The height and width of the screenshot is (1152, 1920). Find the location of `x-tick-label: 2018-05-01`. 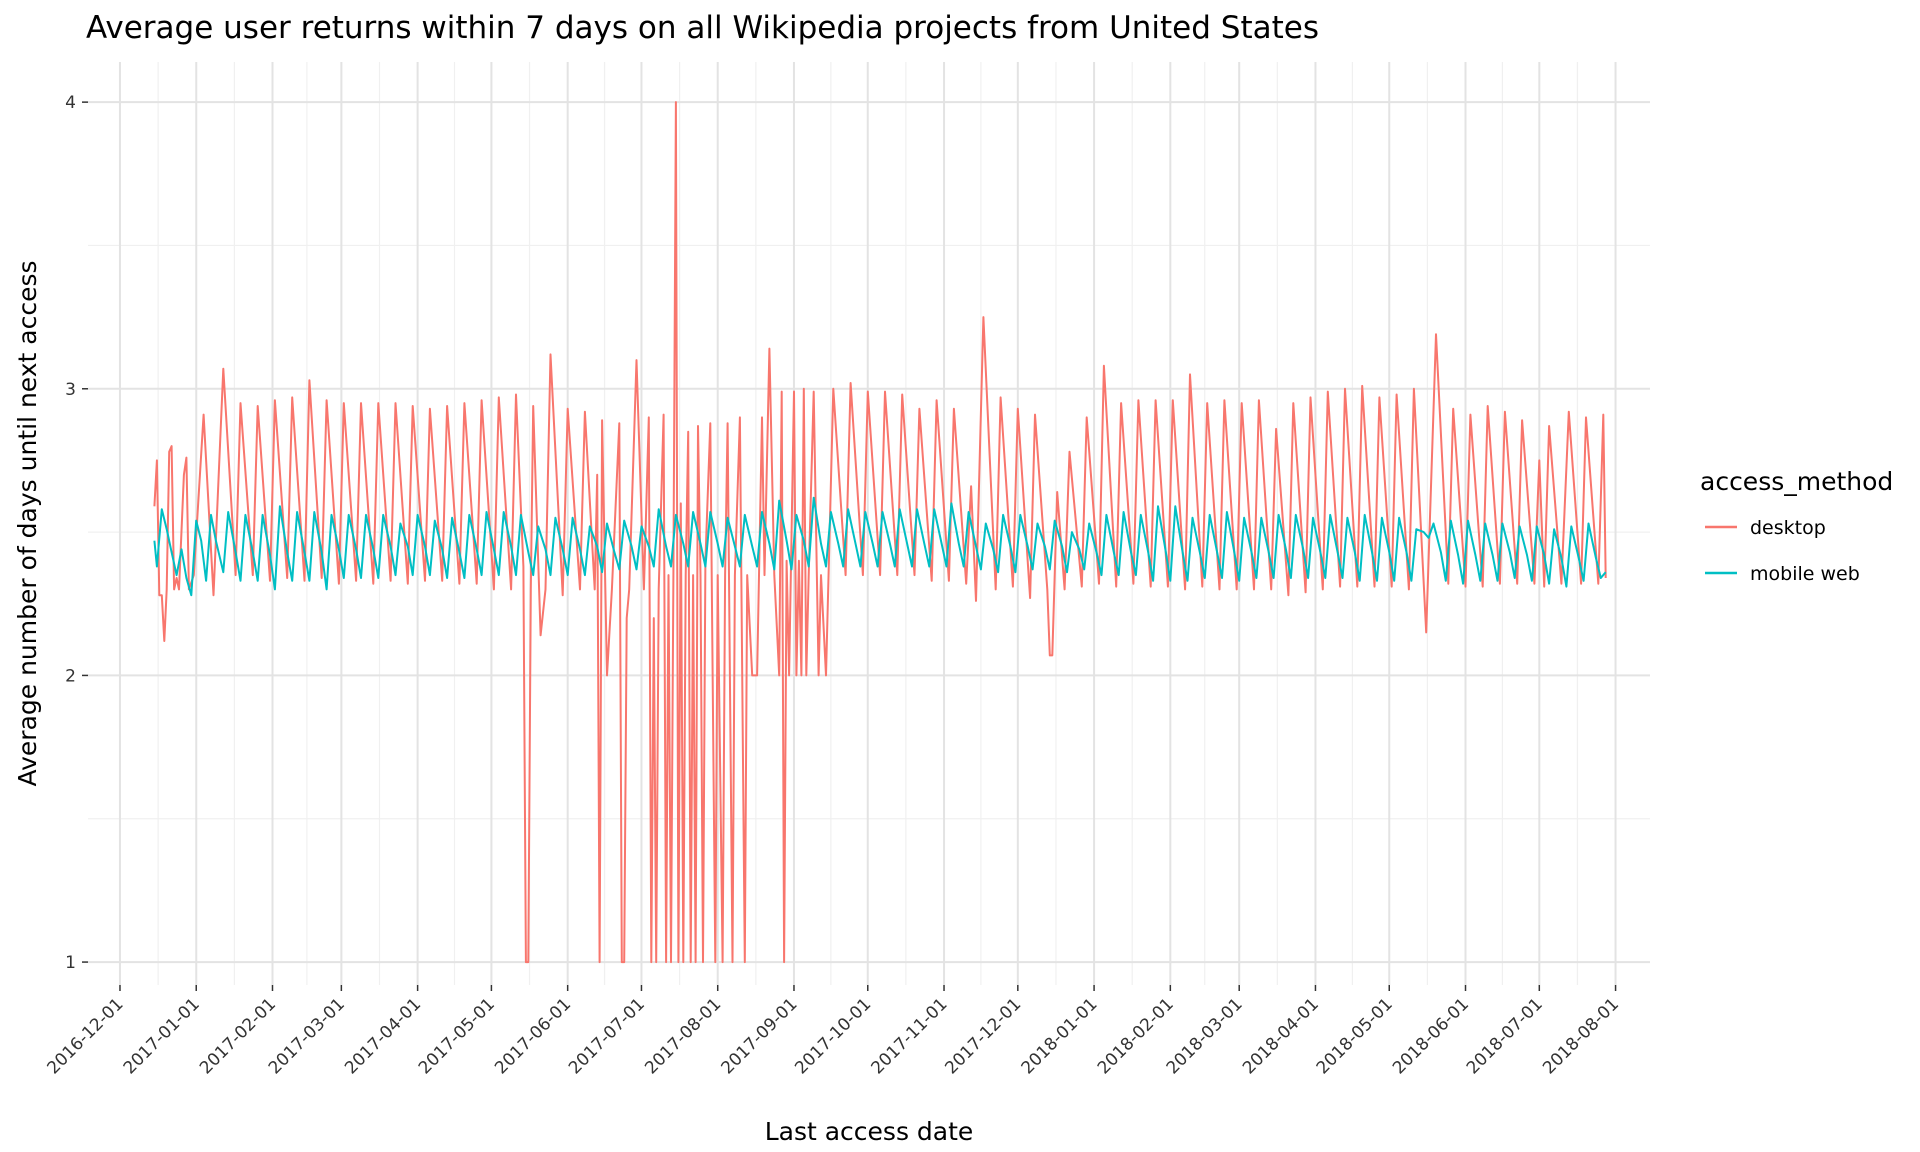

x-tick-label: 2018-05-01 is located at coordinates (1355, 1036).